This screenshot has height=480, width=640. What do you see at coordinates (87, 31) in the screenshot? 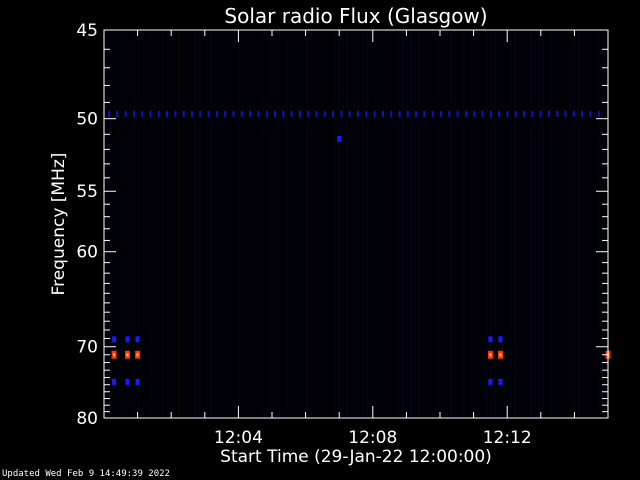
I see `y-tick-label: 45` at bounding box center [87, 31].